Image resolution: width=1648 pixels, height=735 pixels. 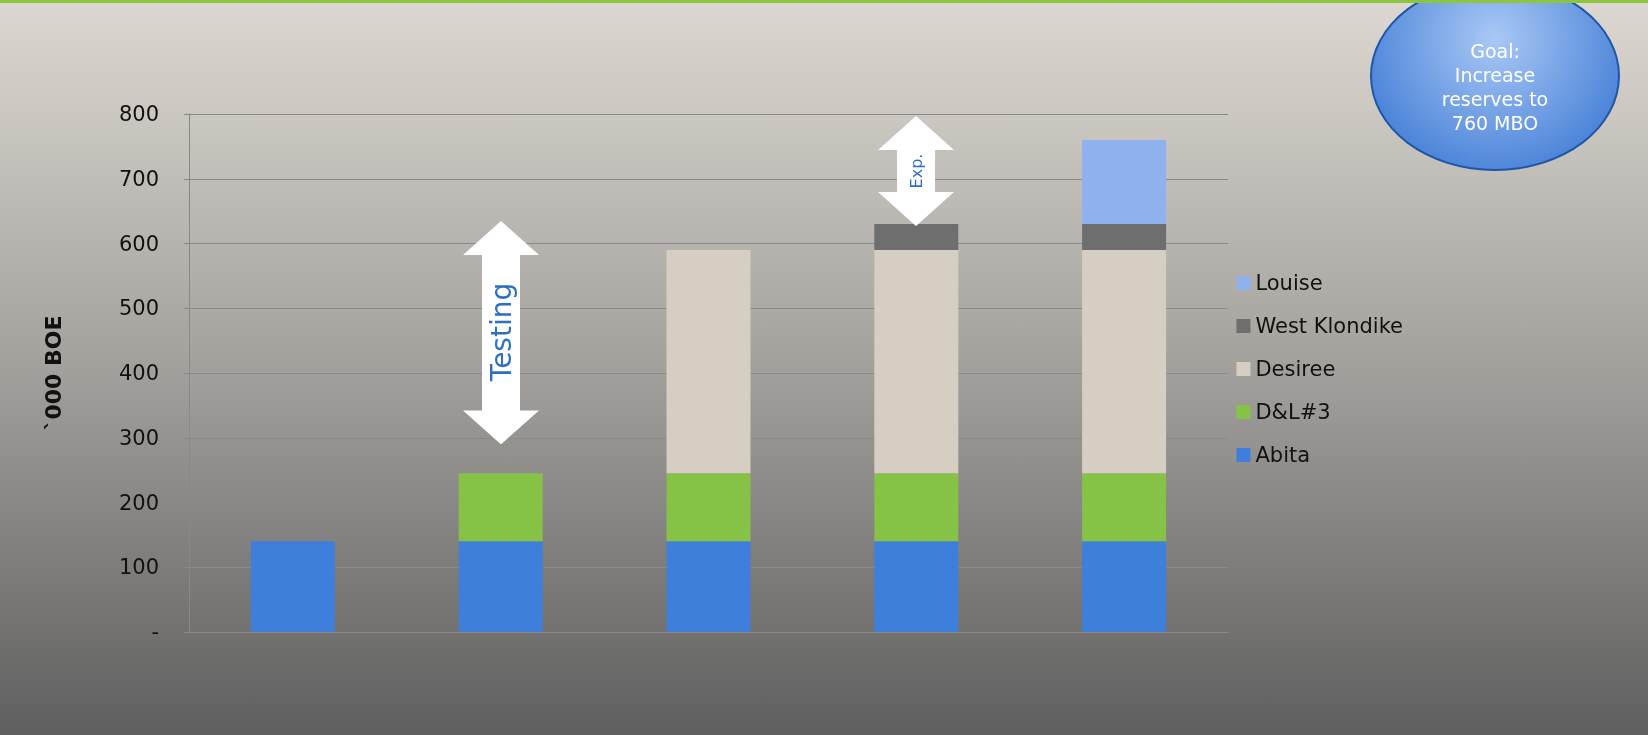 What do you see at coordinates (138, 243) in the screenshot?
I see `y-tick-label: 600` at bounding box center [138, 243].